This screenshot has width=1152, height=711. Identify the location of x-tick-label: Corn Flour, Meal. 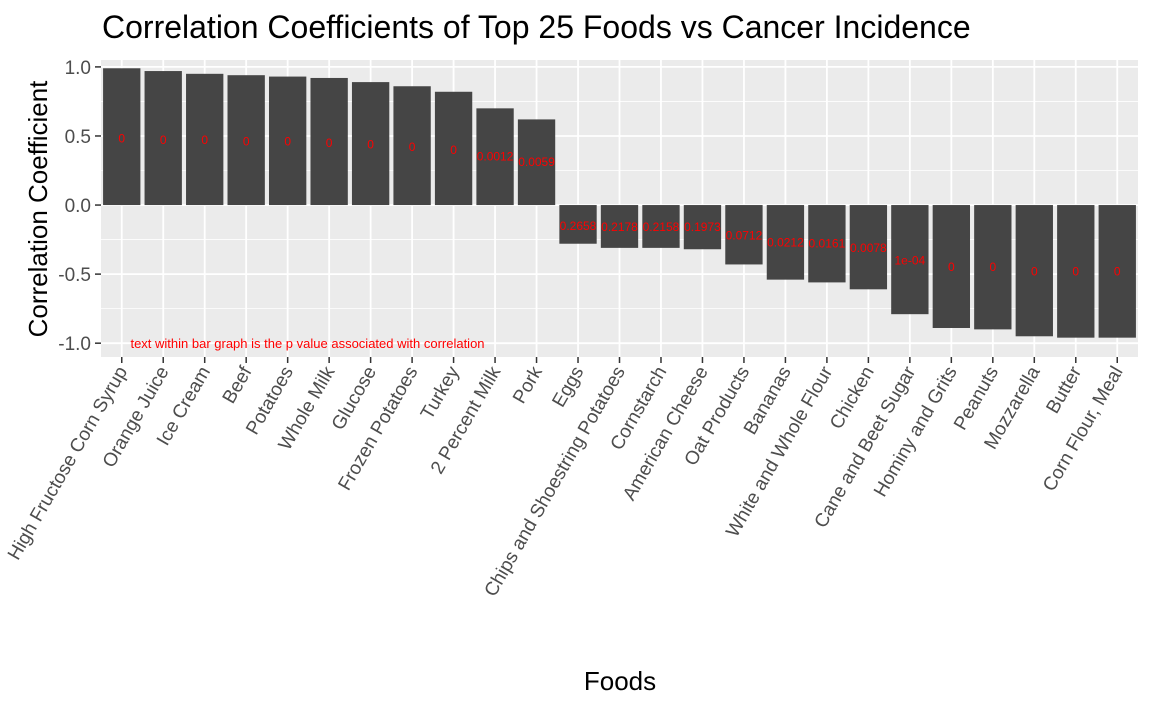
(1083, 429).